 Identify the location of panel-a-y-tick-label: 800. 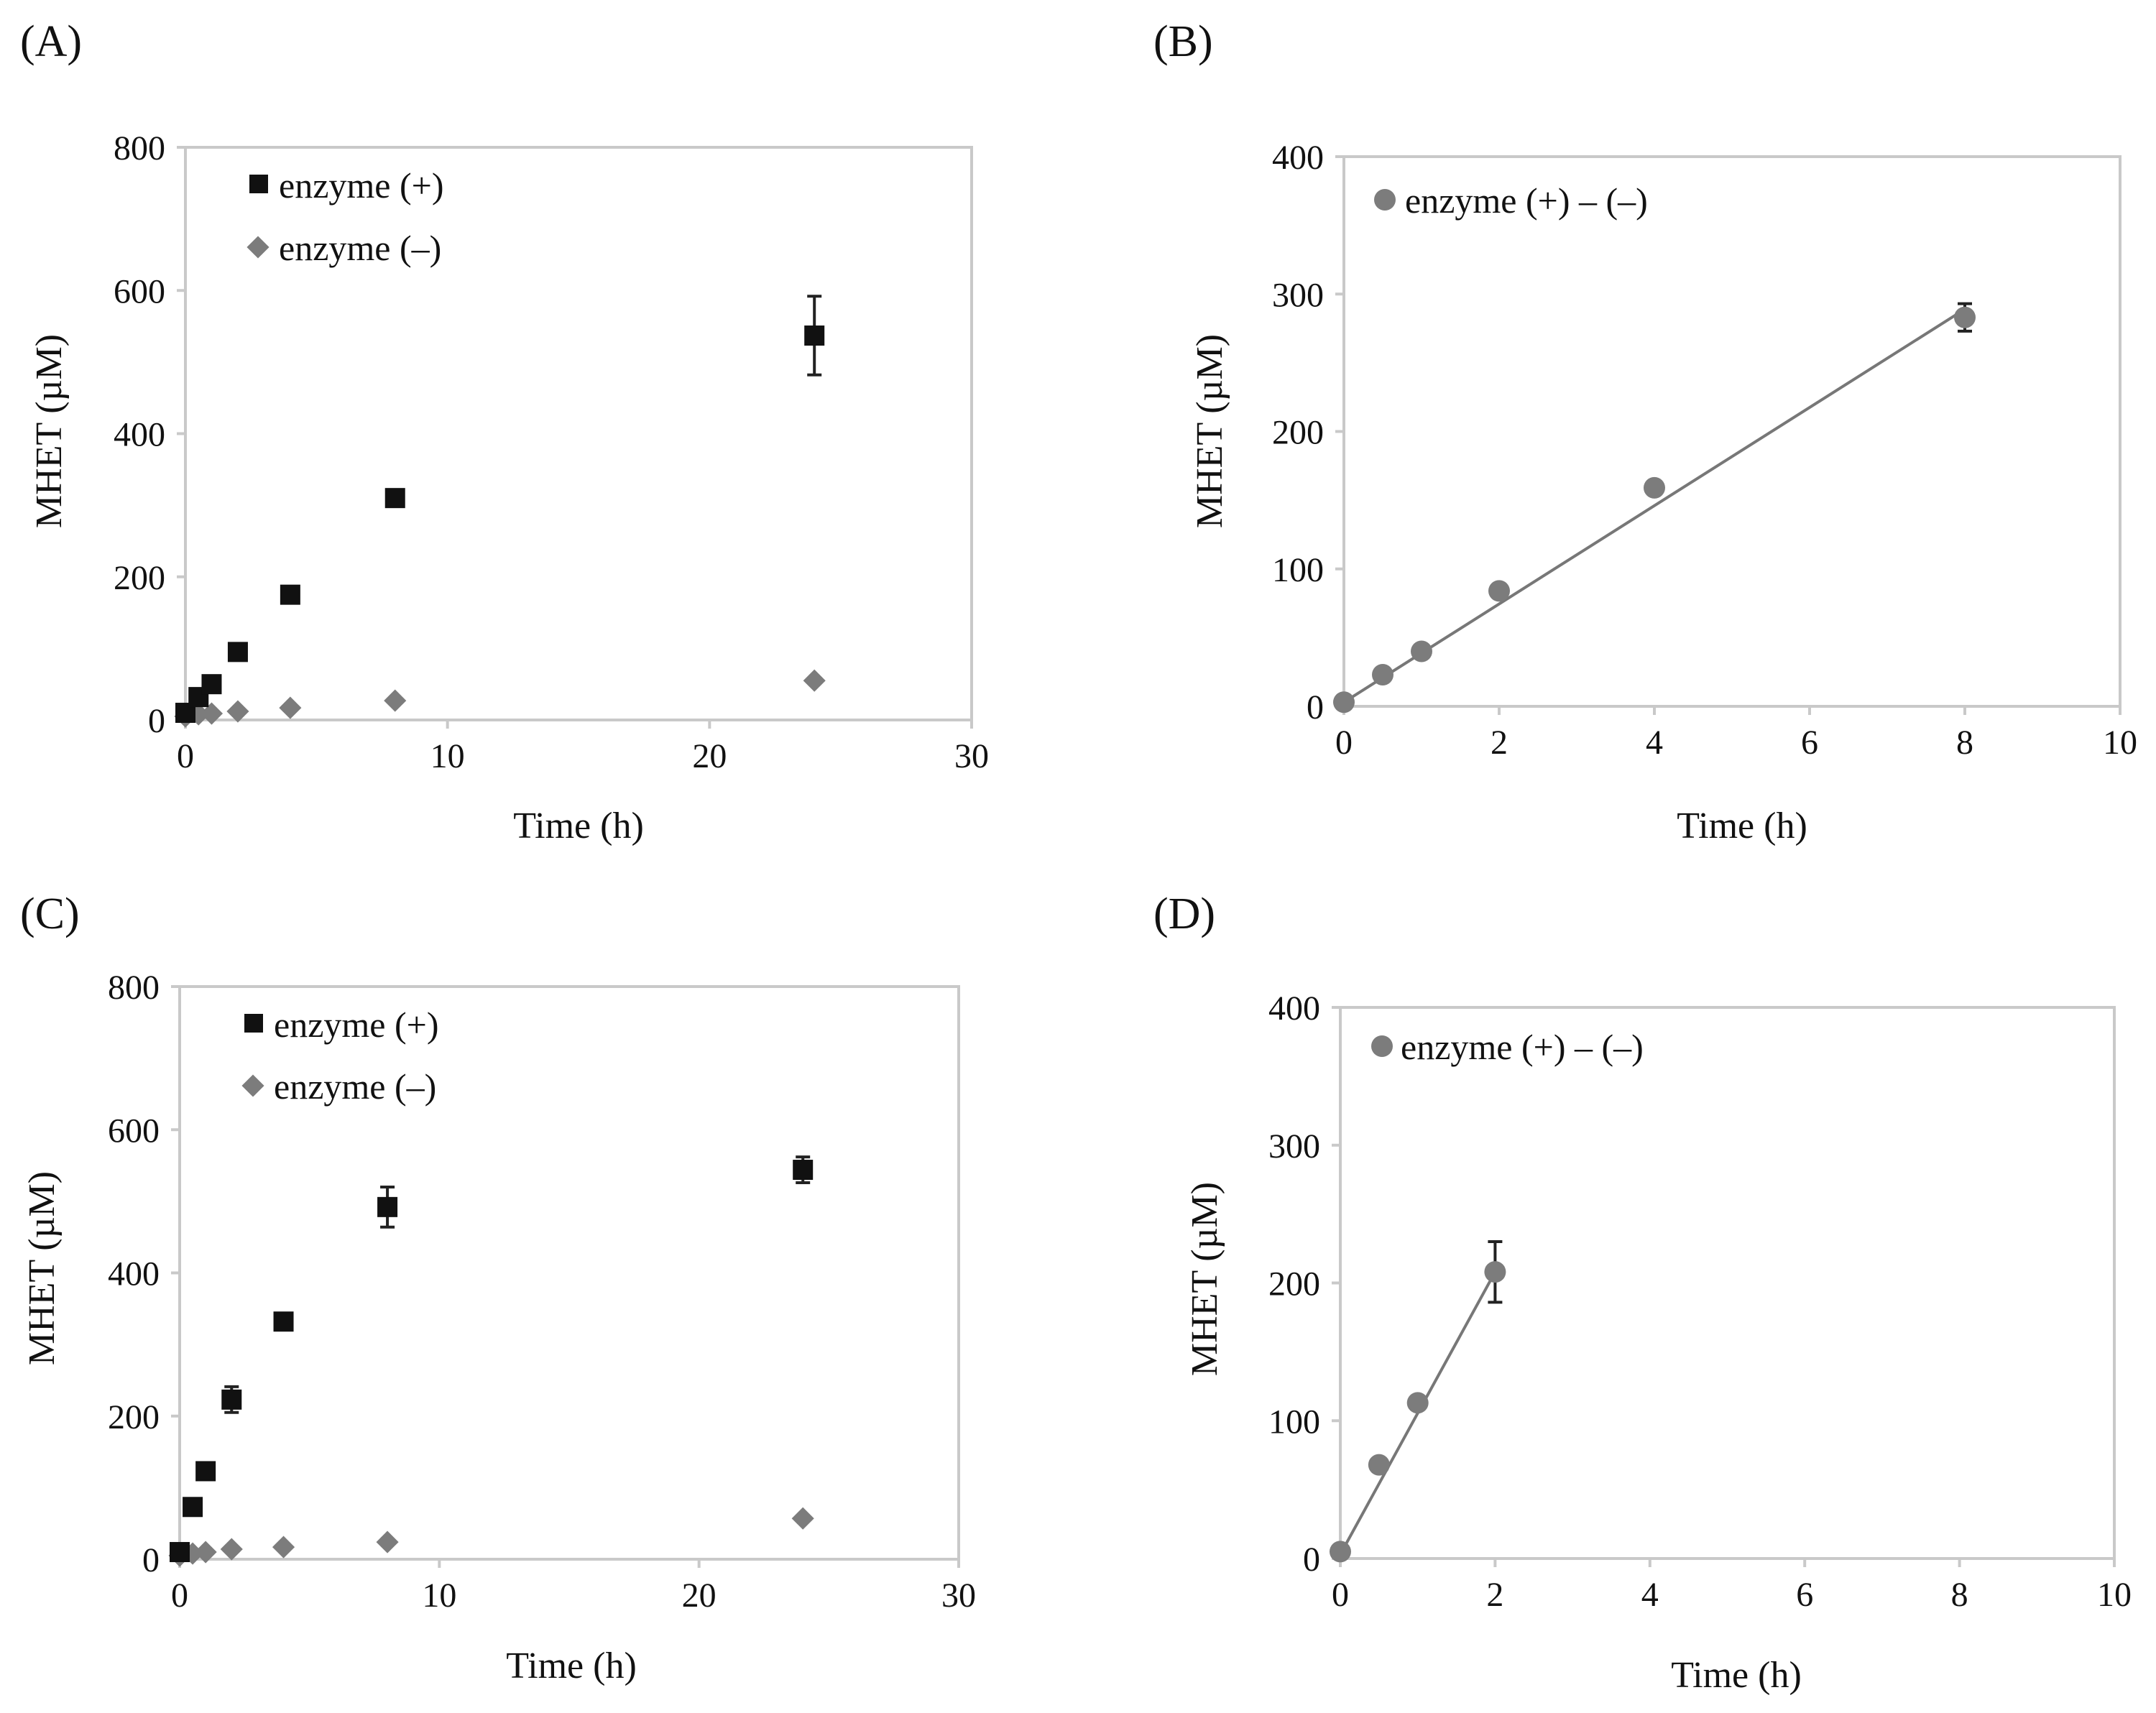
(139, 148).